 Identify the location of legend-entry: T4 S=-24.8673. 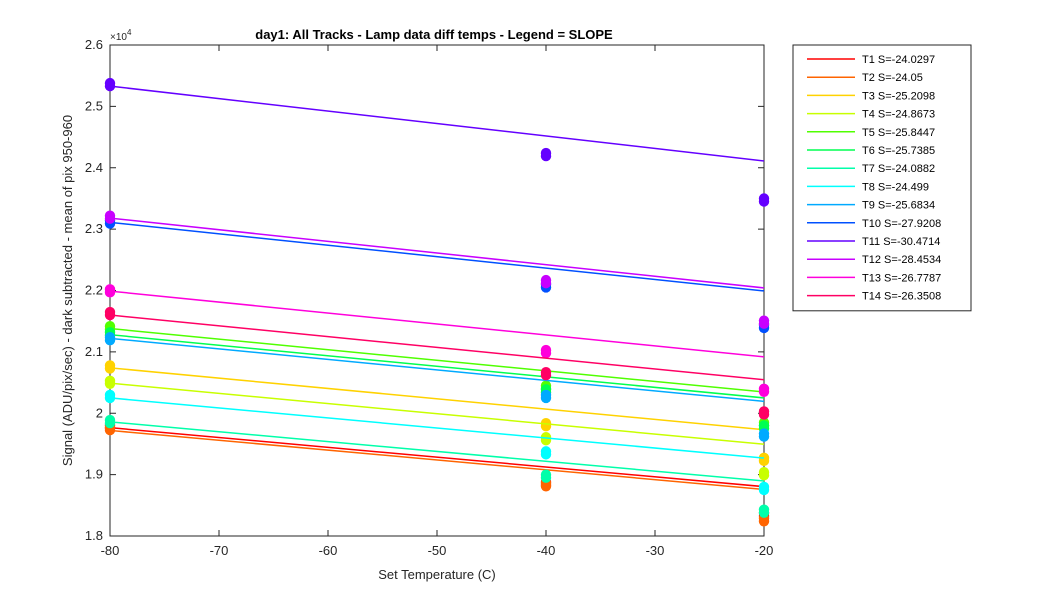
(898, 115).